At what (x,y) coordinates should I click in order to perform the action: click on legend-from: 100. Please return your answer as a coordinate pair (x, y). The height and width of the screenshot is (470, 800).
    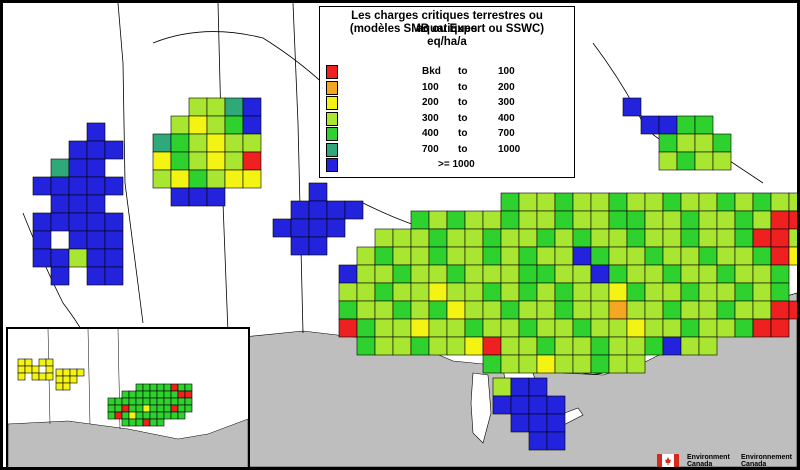
    Looking at the image, I should click on (430, 87).